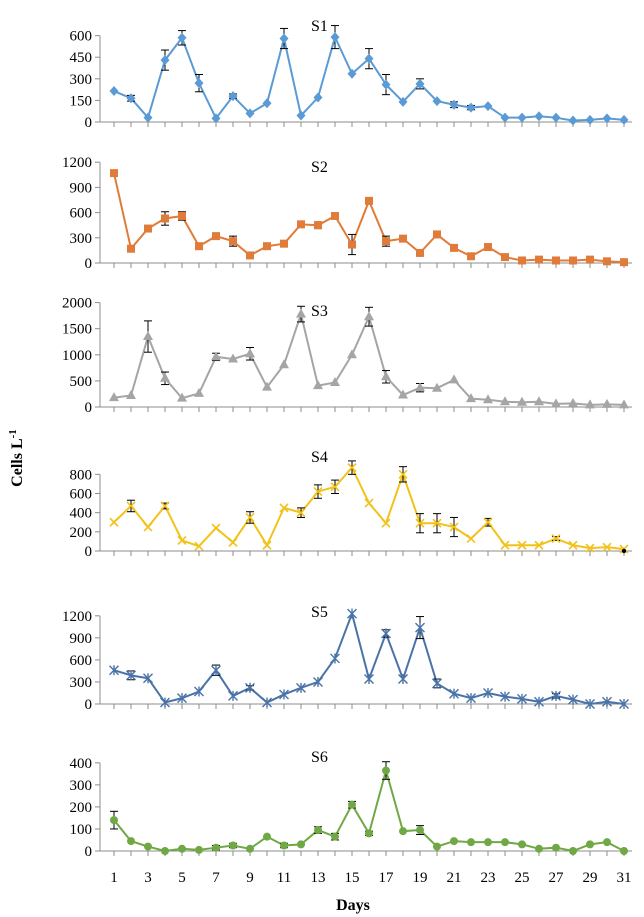 The height and width of the screenshot is (917, 644). What do you see at coordinates (81, 830) in the screenshot?
I see `y-tick-label: 100` at bounding box center [81, 830].